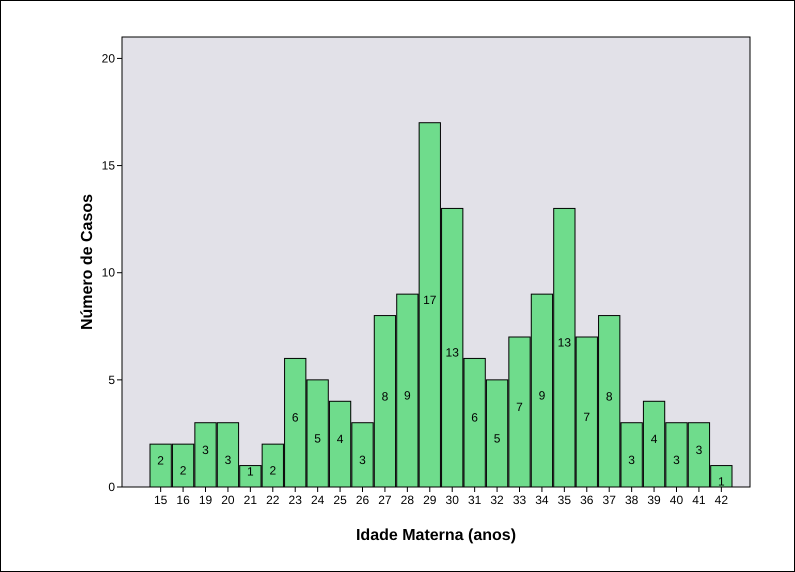 Image resolution: width=795 pixels, height=572 pixels. Describe the element at coordinates (565, 500) in the screenshot. I see `x-tick-label: 35` at that location.